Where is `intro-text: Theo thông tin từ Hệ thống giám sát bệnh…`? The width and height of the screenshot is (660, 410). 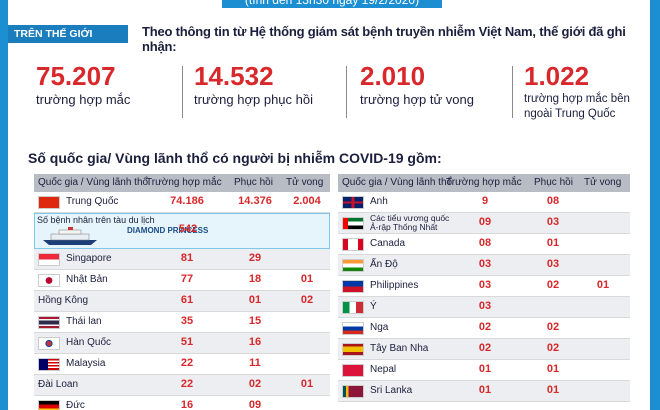 intro-text: Theo thông tin từ Hệ thống giám sát bệnh… is located at coordinates (384, 39).